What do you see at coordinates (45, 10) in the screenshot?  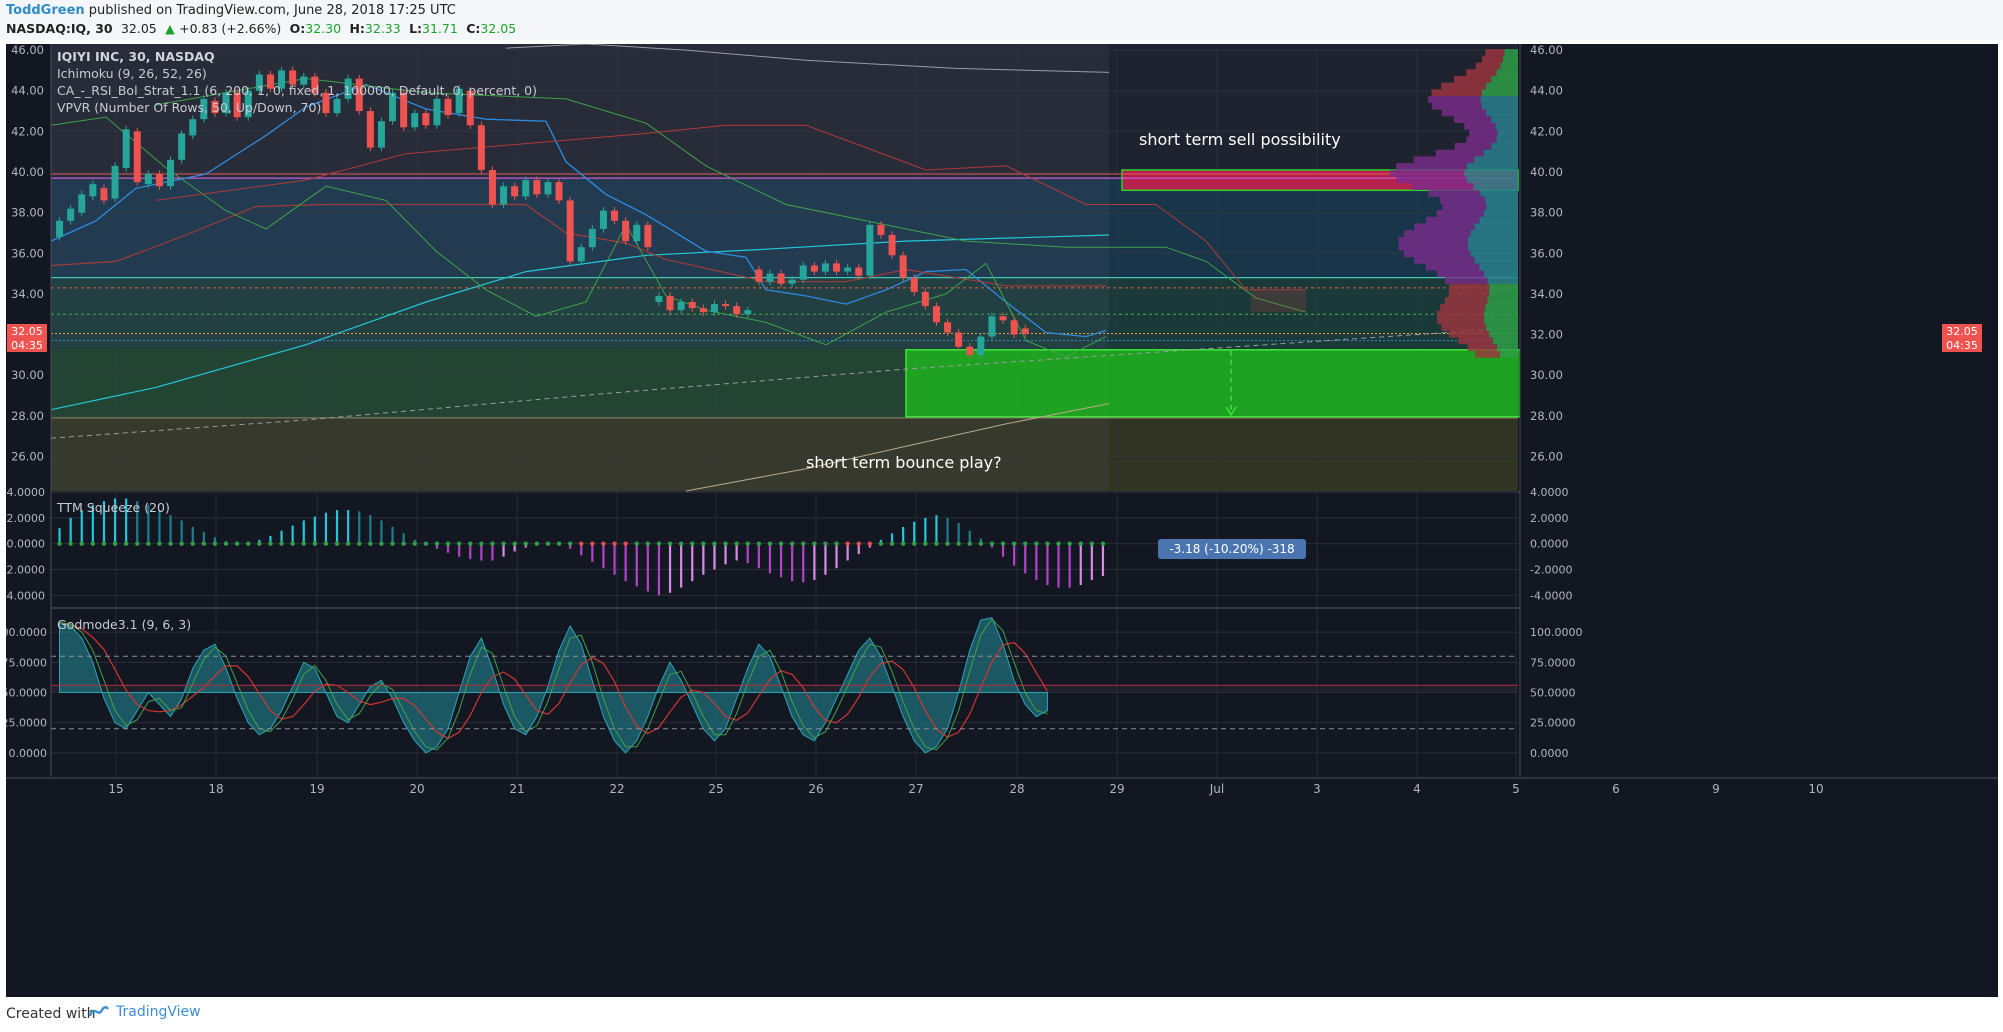 I see `author-link: ToddGreen` at bounding box center [45, 10].